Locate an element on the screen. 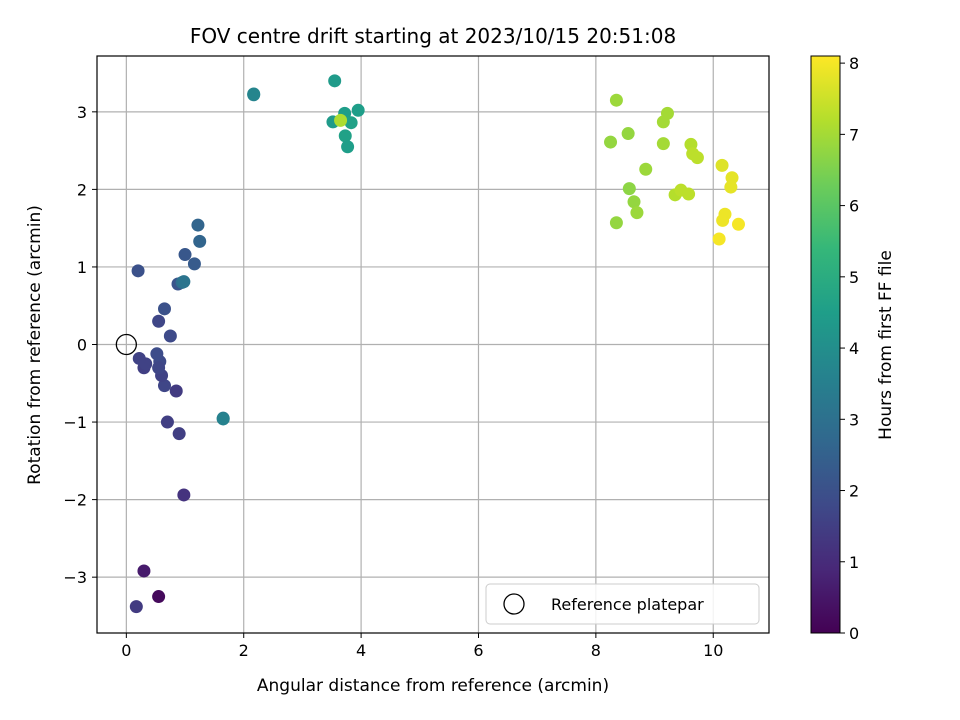  colorbar-tick-label: 6 is located at coordinates (854, 206).